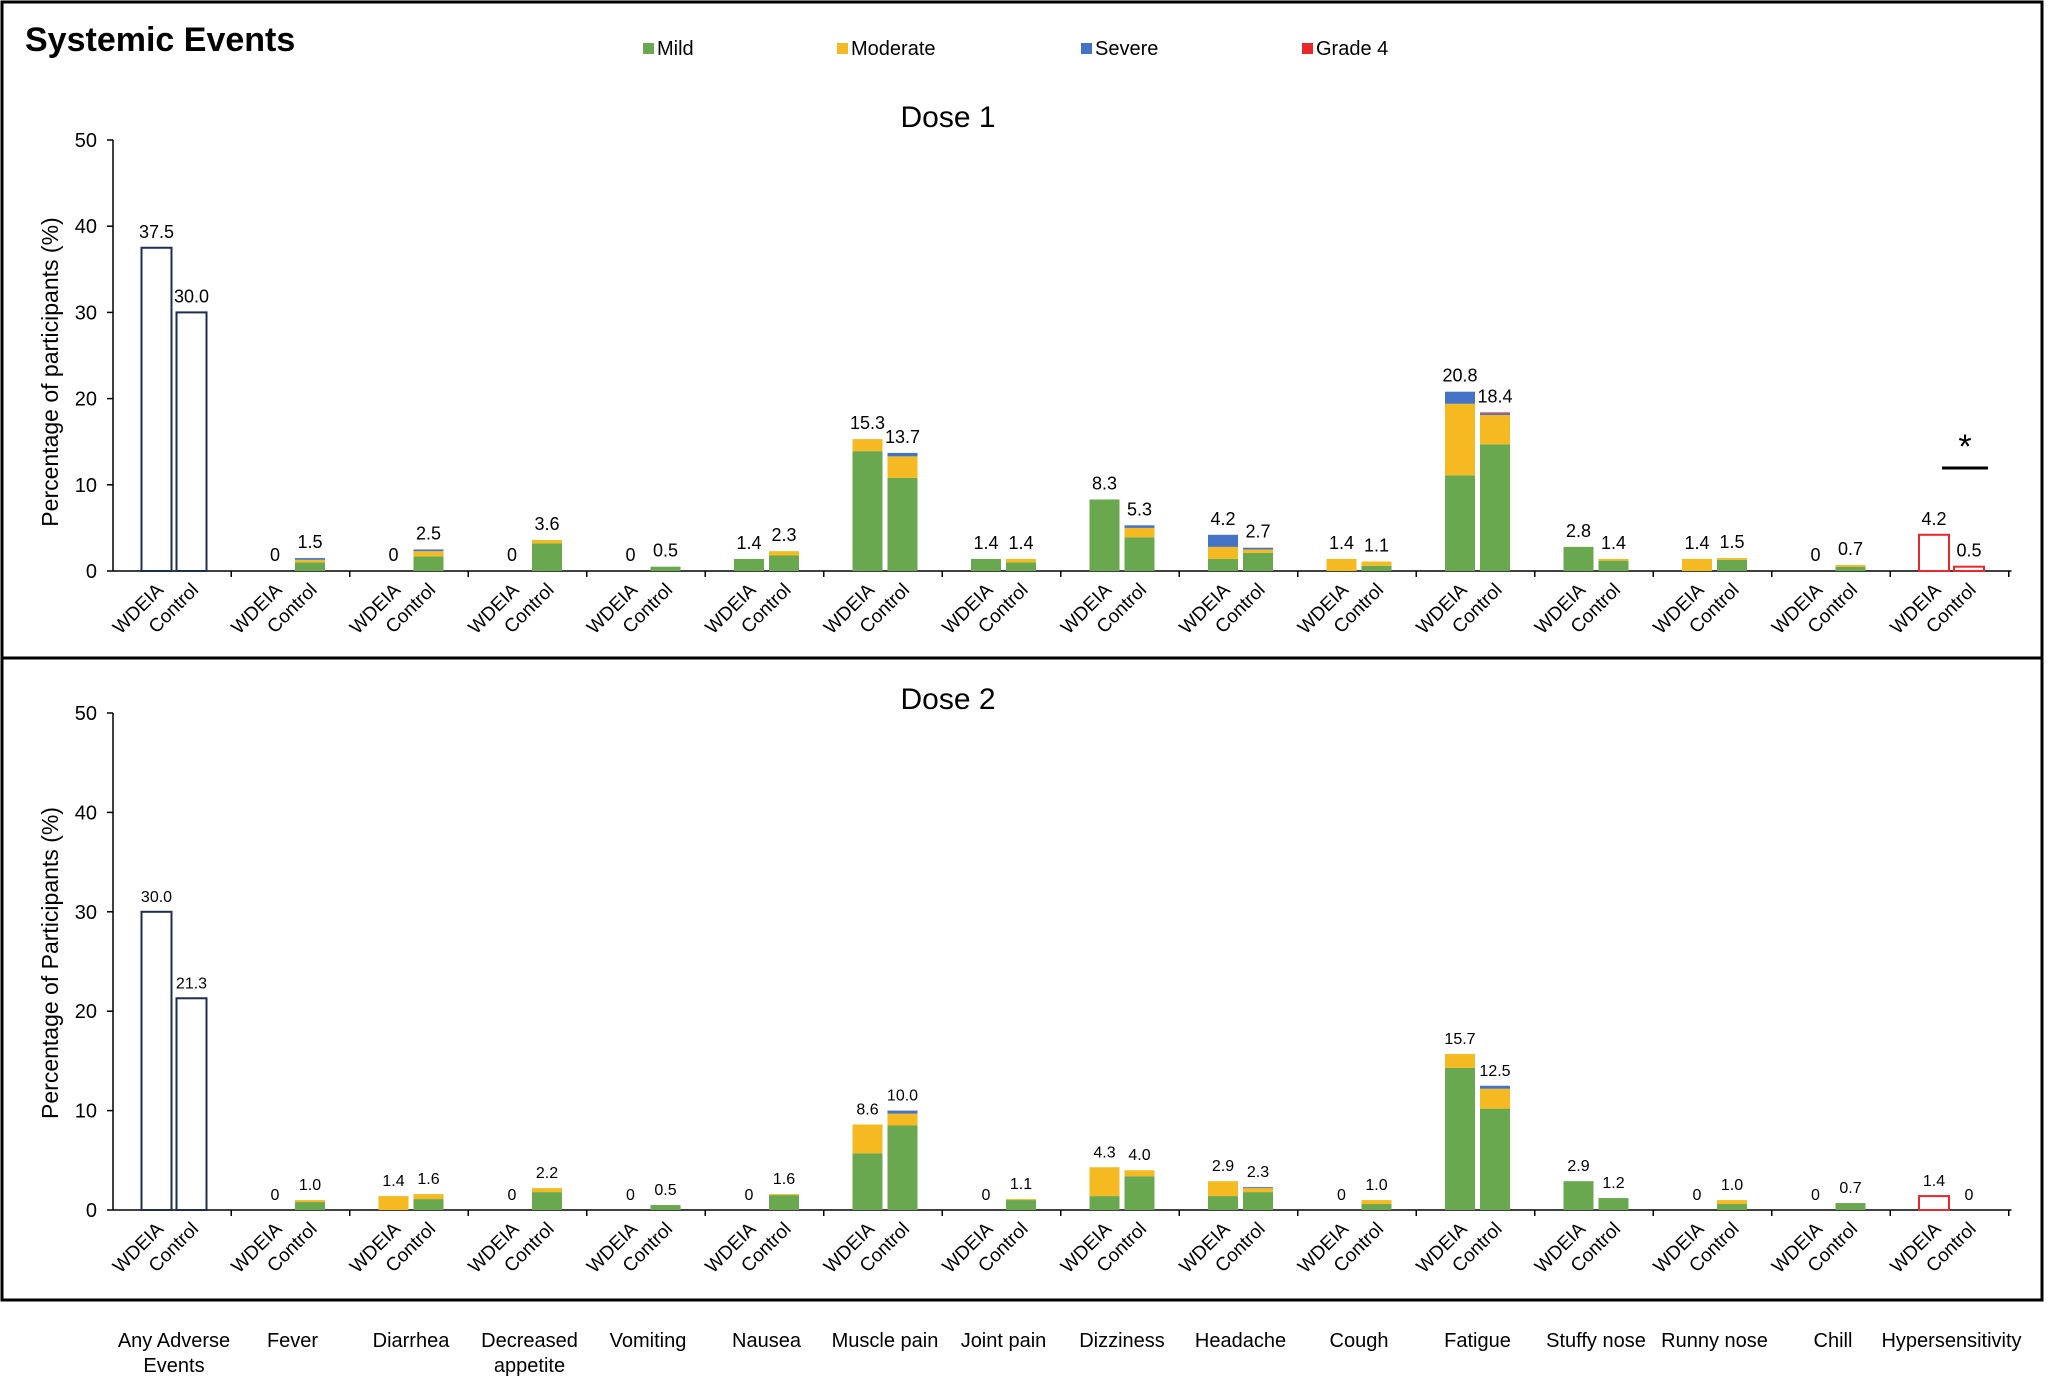 The height and width of the screenshot is (1377, 2055). What do you see at coordinates (86, 313) in the screenshot?
I see `dose1-y-tick-label: 30` at bounding box center [86, 313].